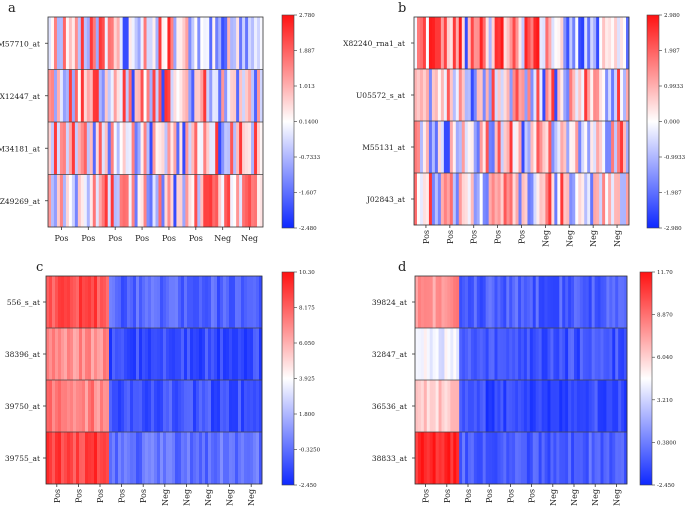  I want to click on colorbar-tick-label: 6.040, so click(665, 358).